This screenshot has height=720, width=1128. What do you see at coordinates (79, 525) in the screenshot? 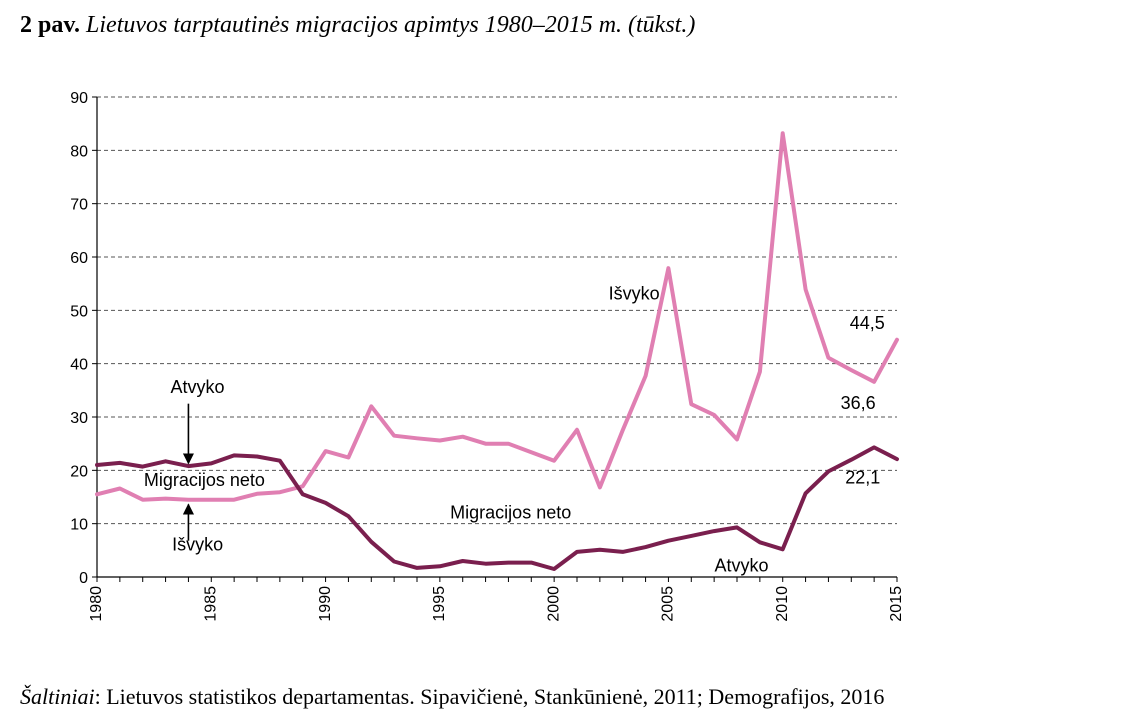
I see `y-tick-label: 10` at bounding box center [79, 525].